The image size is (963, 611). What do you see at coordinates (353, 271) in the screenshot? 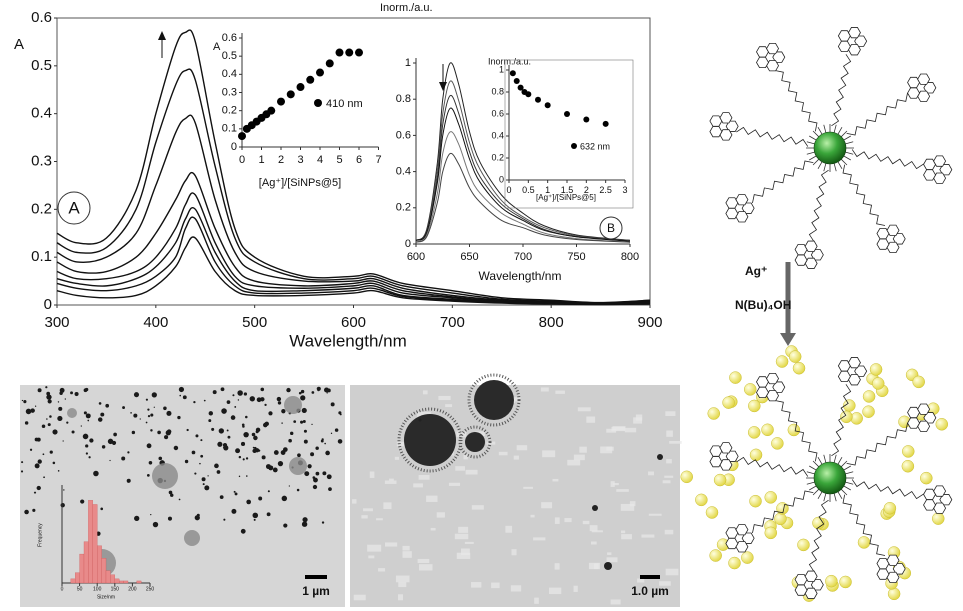
I see `spectrum-line` at bounding box center [353, 271].